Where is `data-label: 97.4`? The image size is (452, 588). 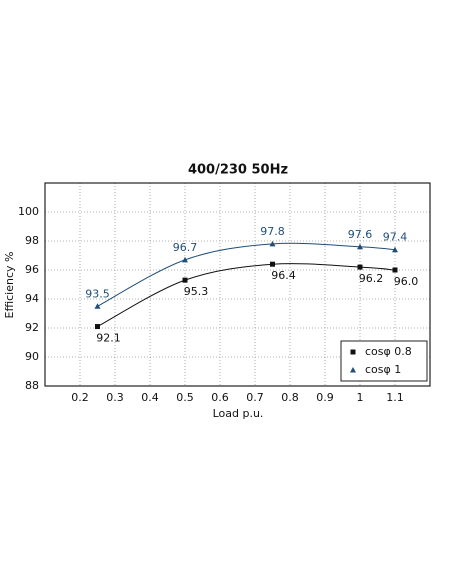
data-label: 97.4 is located at coordinates (395, 237).